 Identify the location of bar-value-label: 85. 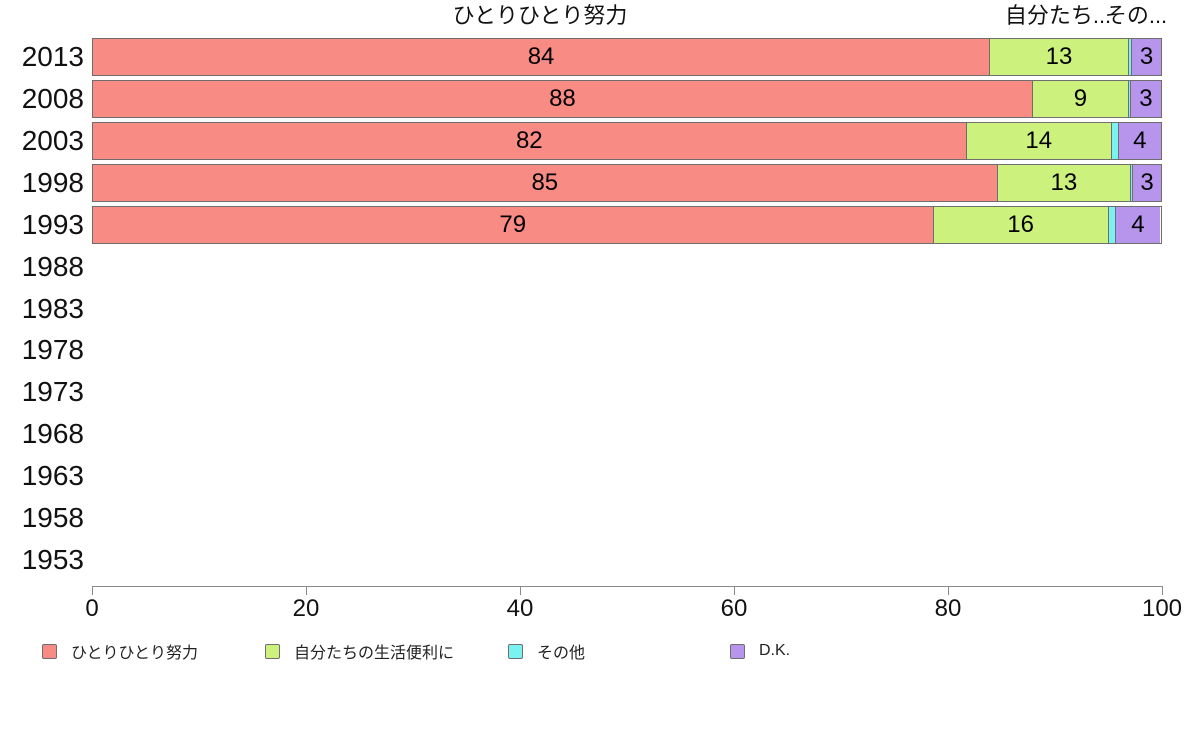
(545, 182).